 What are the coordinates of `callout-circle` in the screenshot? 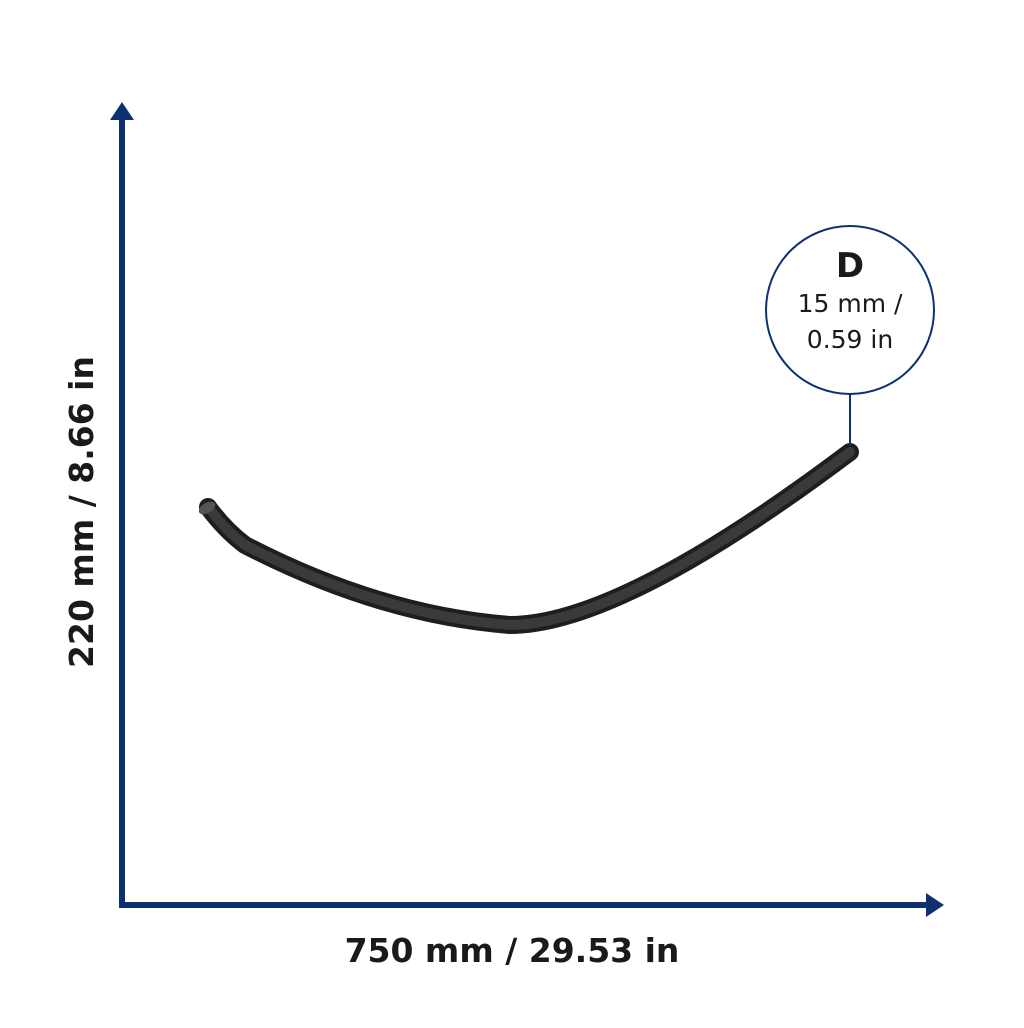 It's located at (850, 310).